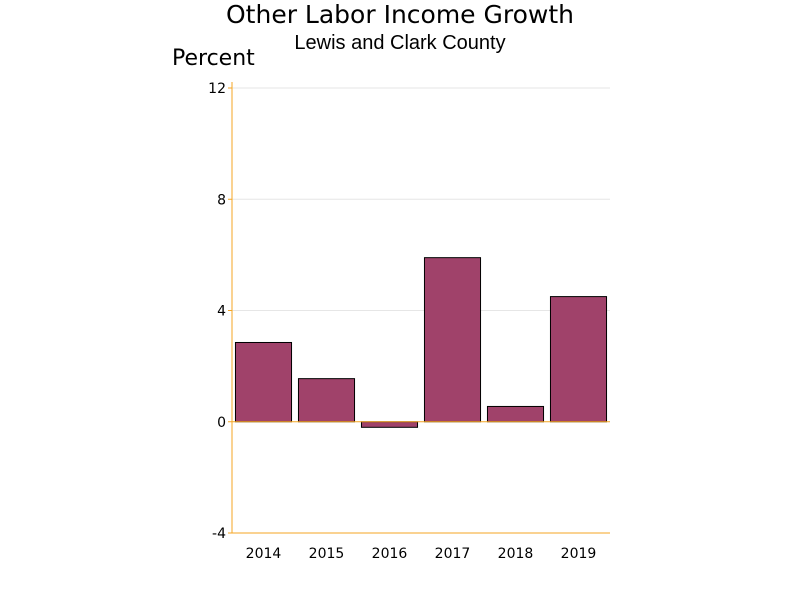 Image resolution: width=800 pixels, height=600 pixels. Describe the element at coordinates (264, 554) in the screenshot. I see `x-tick-label: 2014` at that location.